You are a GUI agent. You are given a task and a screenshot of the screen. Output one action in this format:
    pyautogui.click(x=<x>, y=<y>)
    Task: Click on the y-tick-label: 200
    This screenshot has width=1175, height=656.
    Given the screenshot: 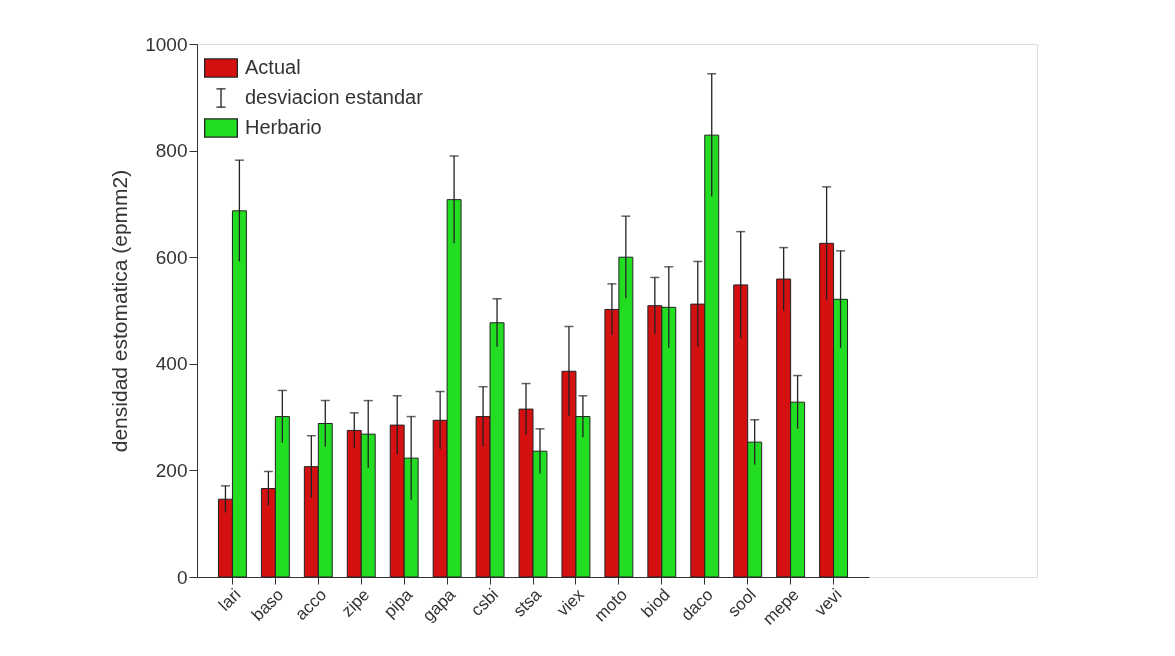 What is the action you would take?
    pyautogui.click(x=171, y=470)
    